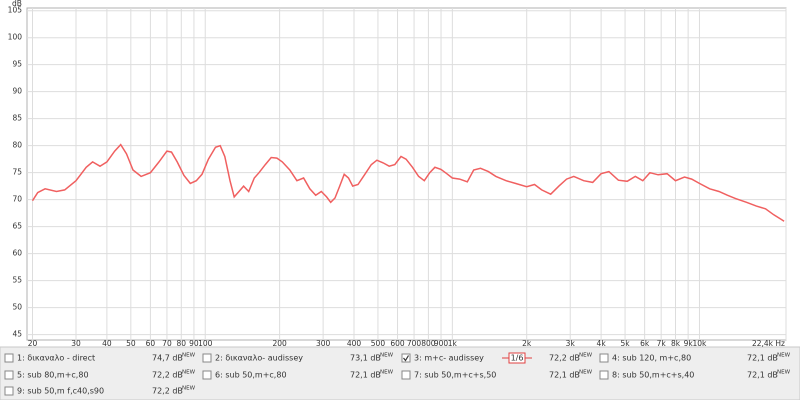 The width and height of the screenshot is (800, 400). I want to click on x-tick-label: 6k, so click(645, 343).